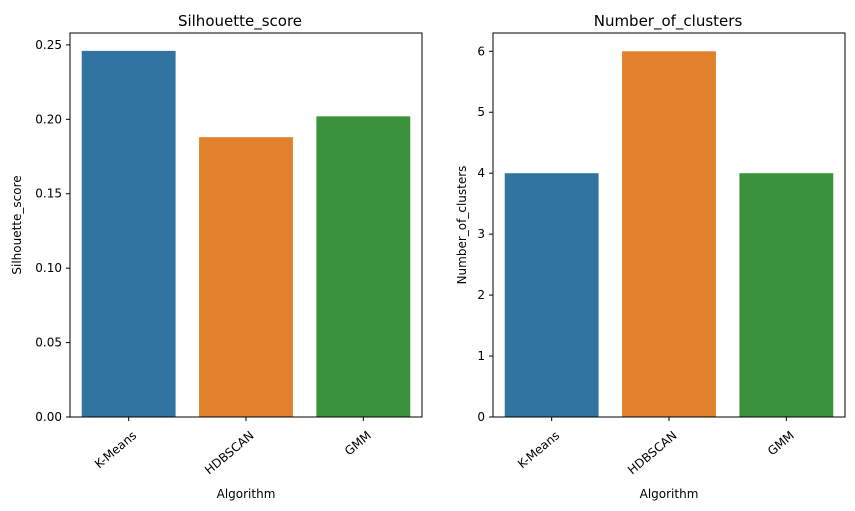 Image resolution: width=855 pixels, height=511 pixels. I want to click on y-tick-label: 0.00, so click(48, 417).